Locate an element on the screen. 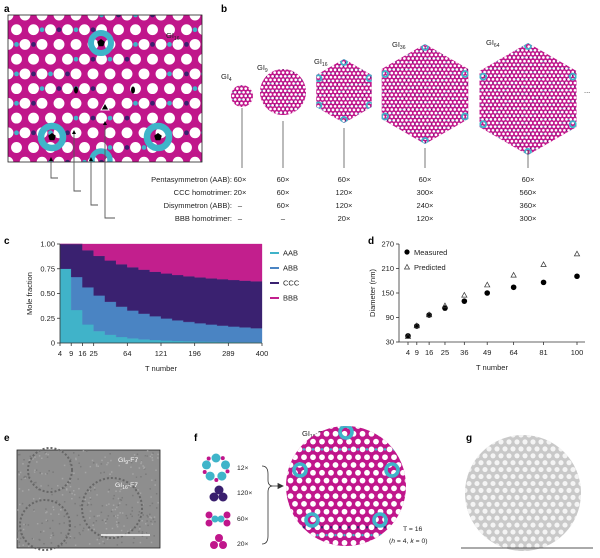  panel-label-c: c is located at coordinates (7, 241).